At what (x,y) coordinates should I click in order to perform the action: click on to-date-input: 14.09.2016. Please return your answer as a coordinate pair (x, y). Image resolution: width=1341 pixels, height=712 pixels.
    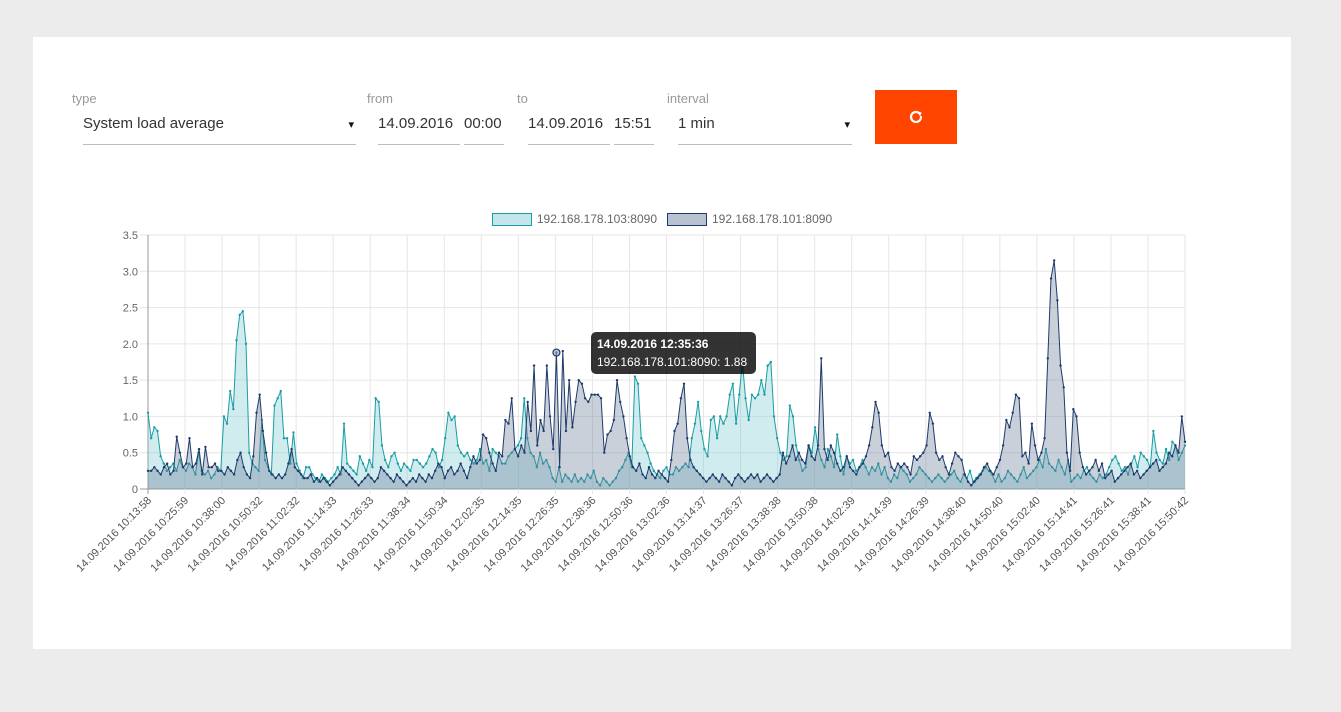
    Looking at the image, I should click on (569, 118).